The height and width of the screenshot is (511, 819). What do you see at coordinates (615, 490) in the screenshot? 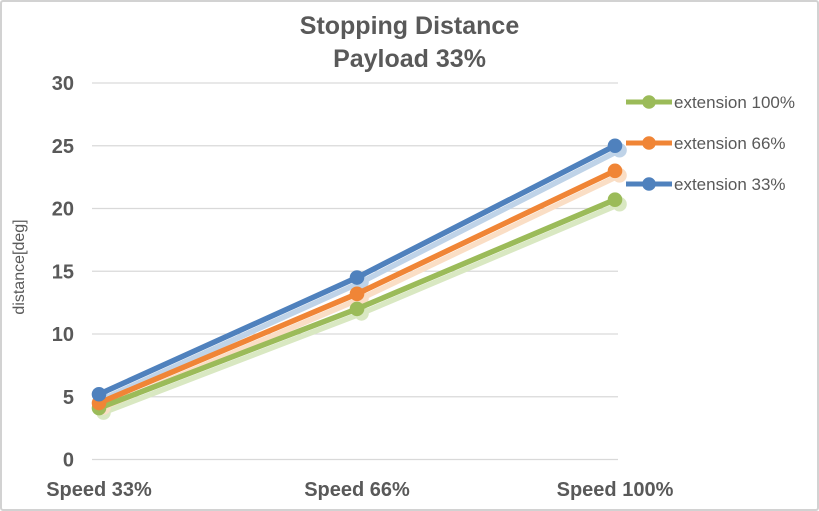
I see `x-category-label: Speed 100%` at bounding box center [615, 490].